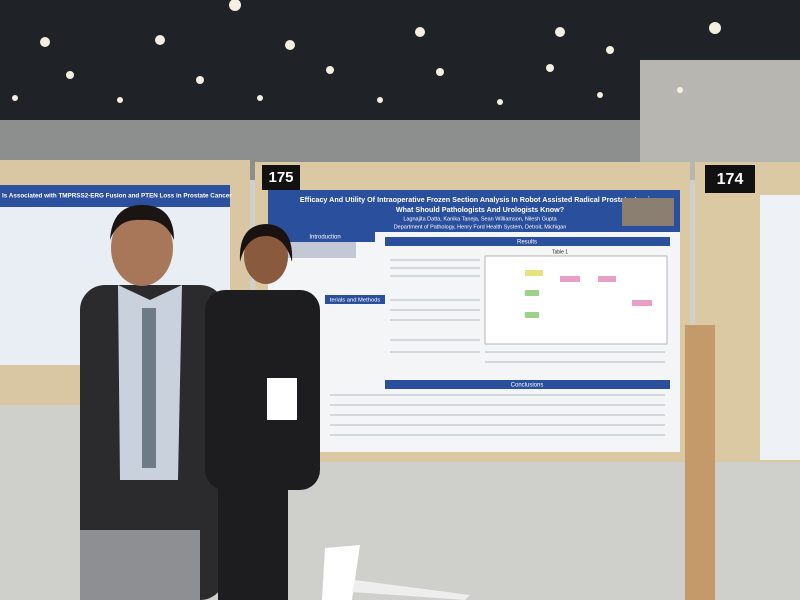 The width and height of the screenshot is (800, 600). What do you see at coordinates (780, 327) in the screenshot?
I see `right-poster` at bounding box center [780, 327].